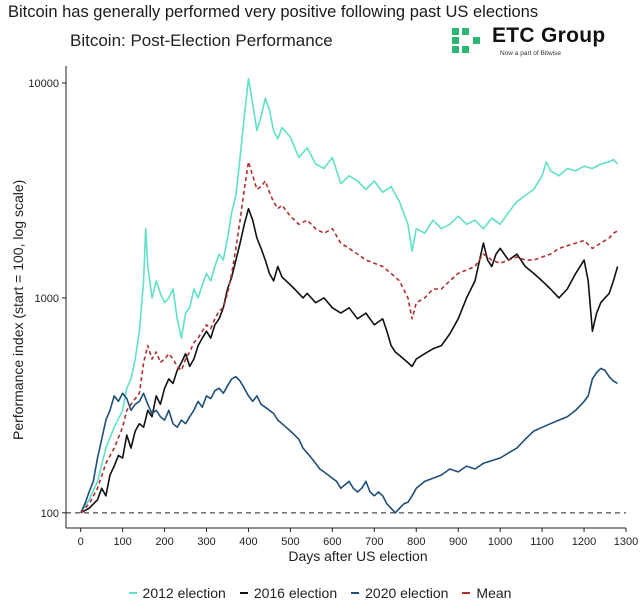 Image resolution: width=640 pixels, height=611 pixels. I want to click on x-tick-label: 0, so click(81, 542).